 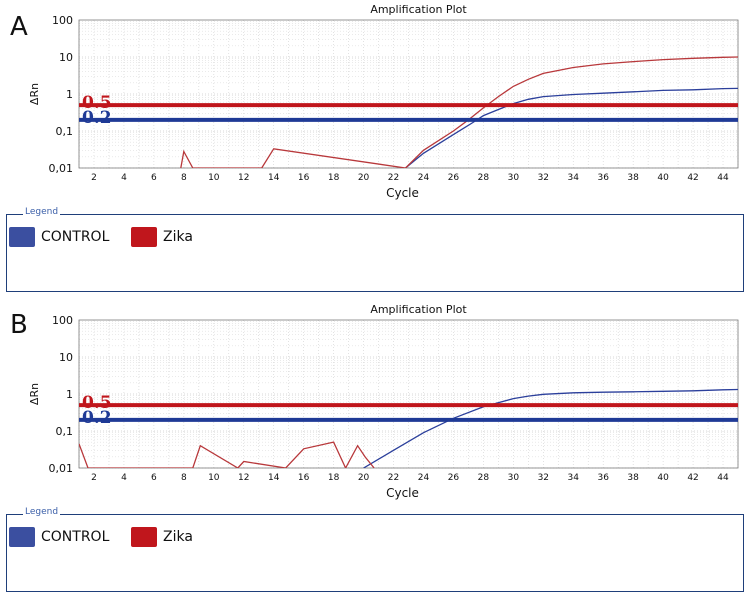 I want to click on panel-letter: A, so click(x=19, y=27).